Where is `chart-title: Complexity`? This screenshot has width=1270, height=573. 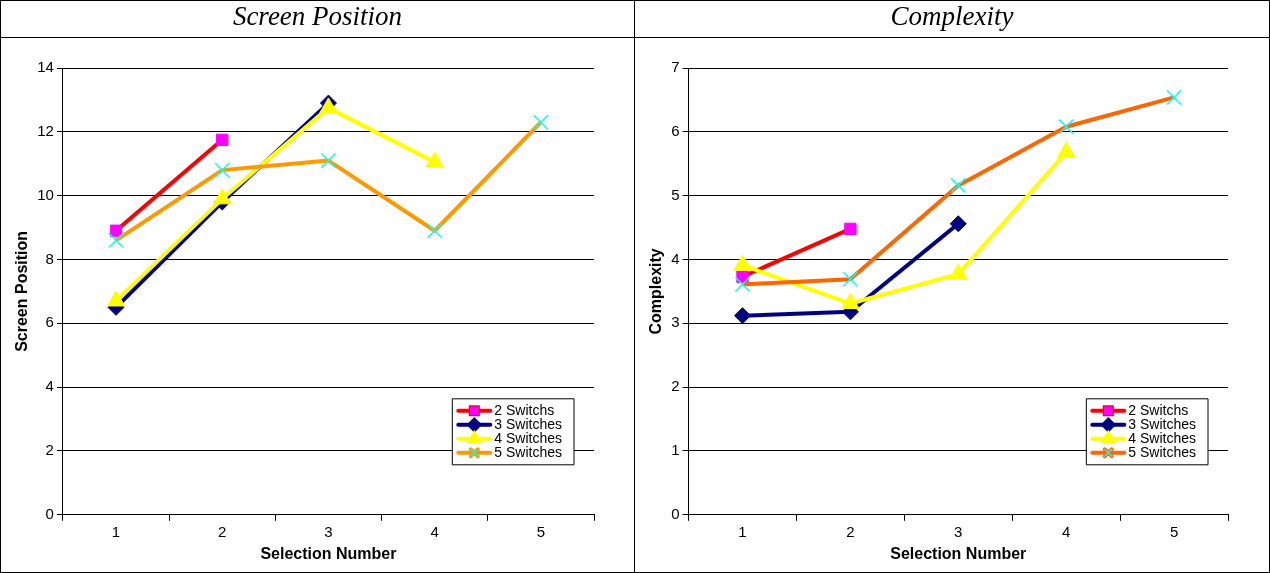 chart-title: Complexity is located at coordinates (952, 19).